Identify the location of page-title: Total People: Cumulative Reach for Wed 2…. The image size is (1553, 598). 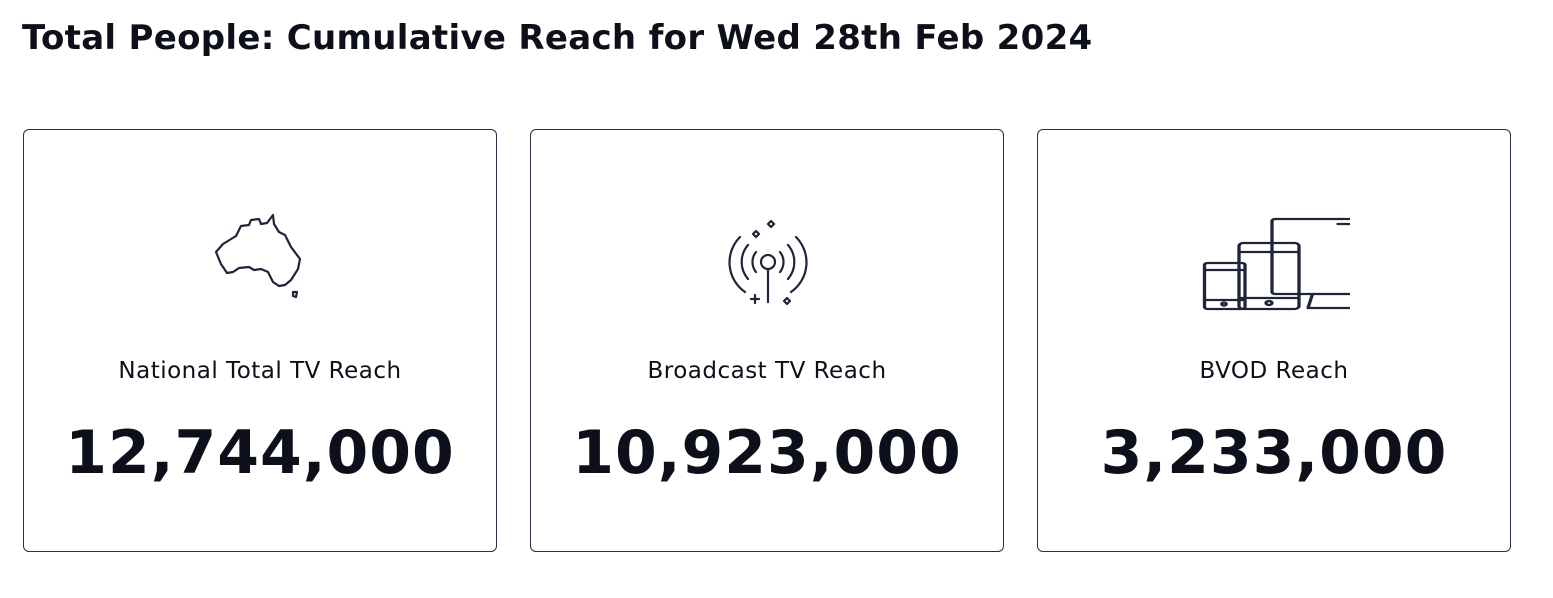
(557, 38).